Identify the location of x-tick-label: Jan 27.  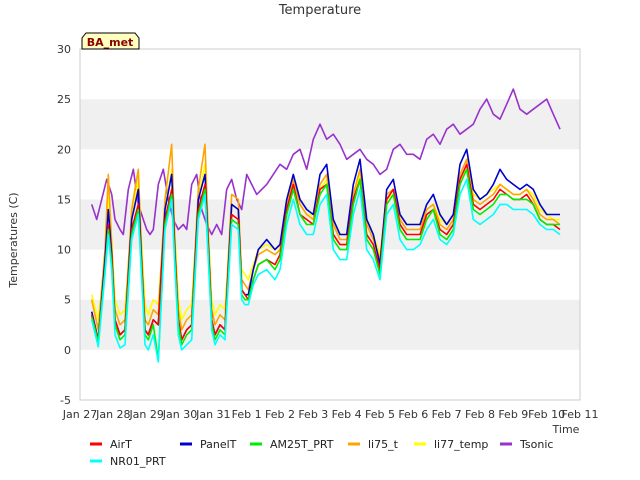
(79, 414).